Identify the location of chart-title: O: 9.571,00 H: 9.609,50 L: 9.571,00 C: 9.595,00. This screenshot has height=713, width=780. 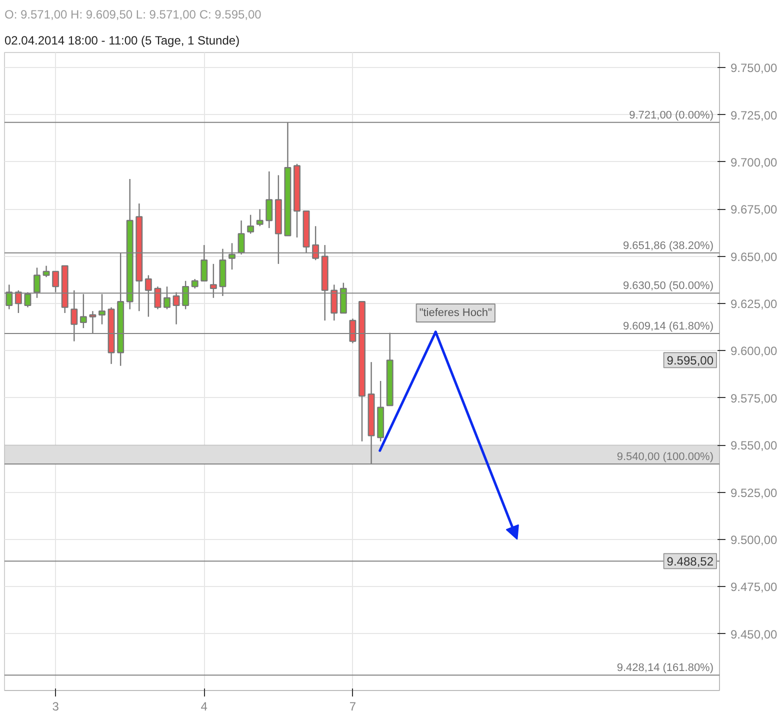
(133, 15).